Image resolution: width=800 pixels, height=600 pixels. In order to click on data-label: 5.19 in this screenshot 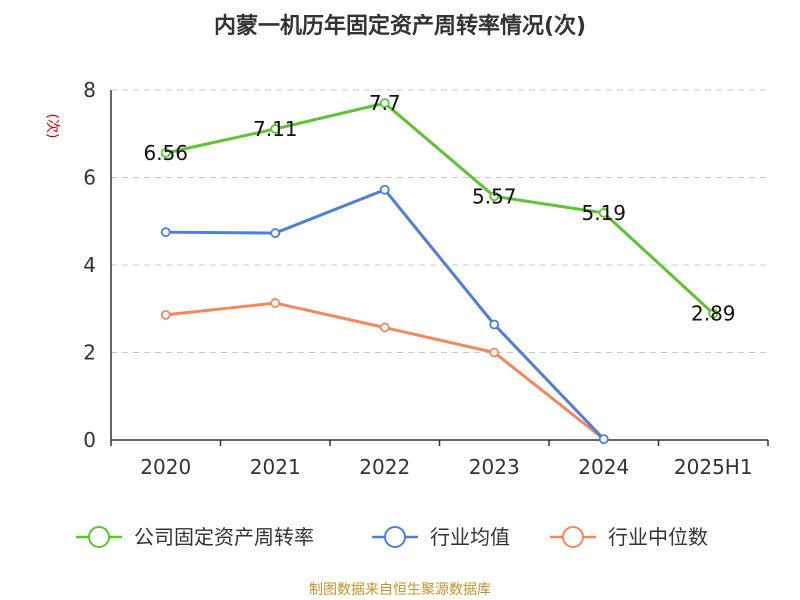, I will do `click(603, 213)`.